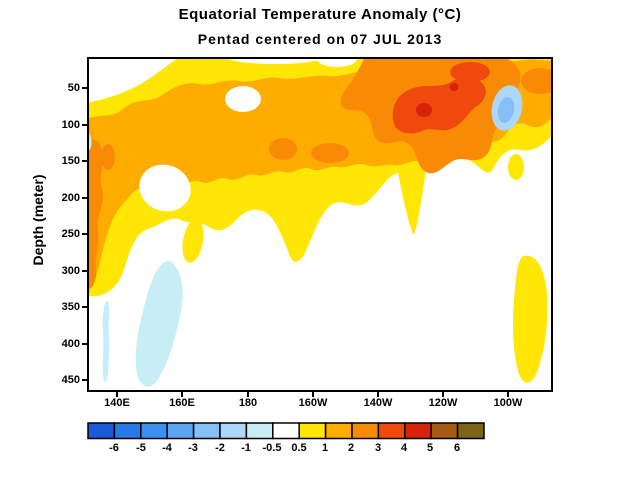 This screenshot has width=640, height=480. I want to click on colorbar-level-label: -1, so click(246, 448).